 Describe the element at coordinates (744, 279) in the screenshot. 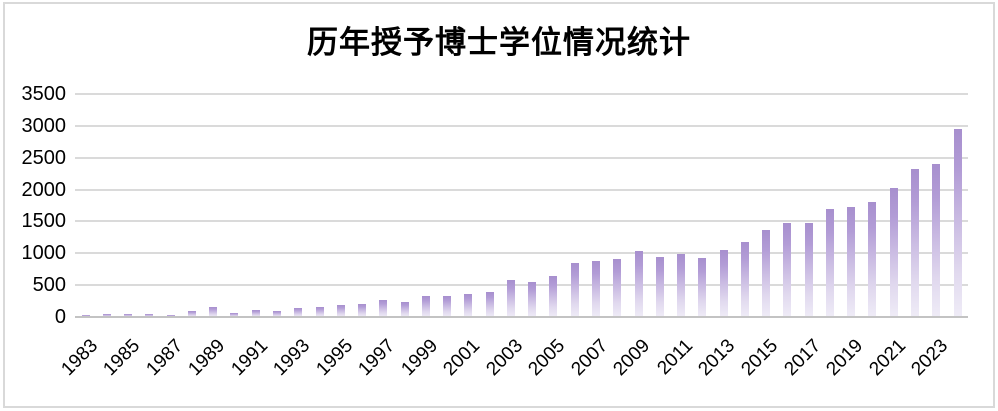

I see `bar-2014` at that location.